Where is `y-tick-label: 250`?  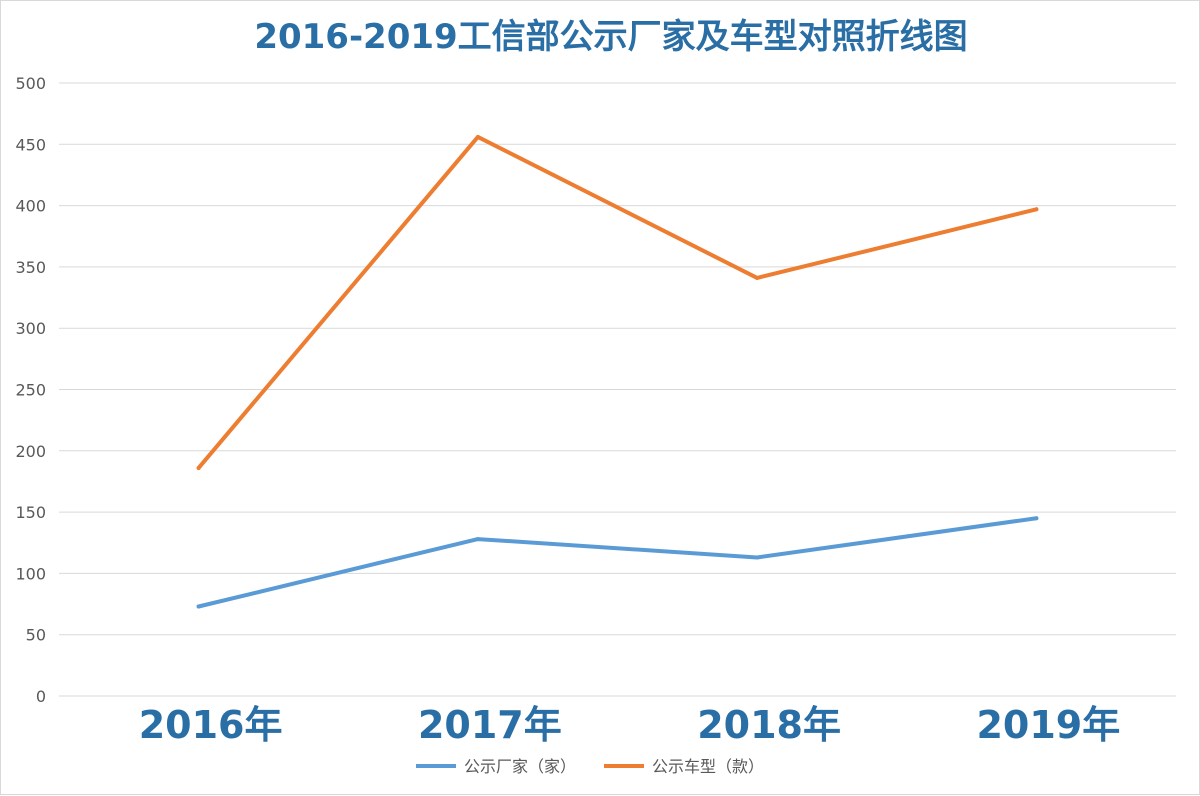 y-tick-label: 250 is located at coordinates (30, 390).